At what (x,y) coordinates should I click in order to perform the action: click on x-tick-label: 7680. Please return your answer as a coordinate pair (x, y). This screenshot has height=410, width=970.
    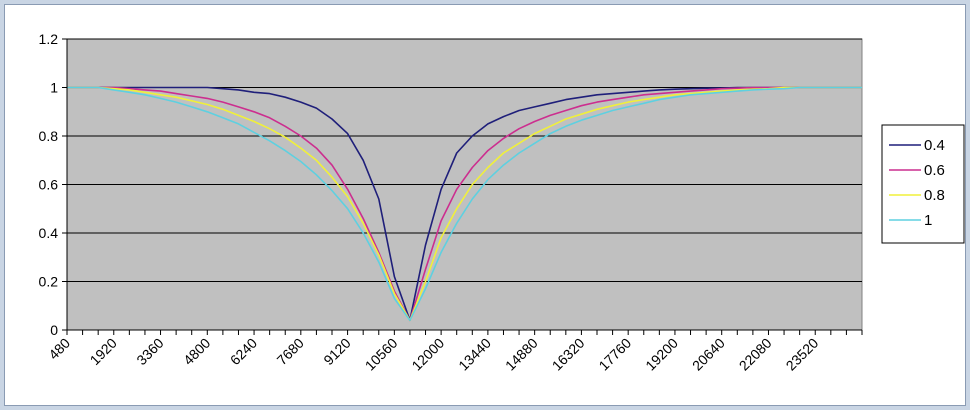
    Looking at the image, I should click on (290, 351).